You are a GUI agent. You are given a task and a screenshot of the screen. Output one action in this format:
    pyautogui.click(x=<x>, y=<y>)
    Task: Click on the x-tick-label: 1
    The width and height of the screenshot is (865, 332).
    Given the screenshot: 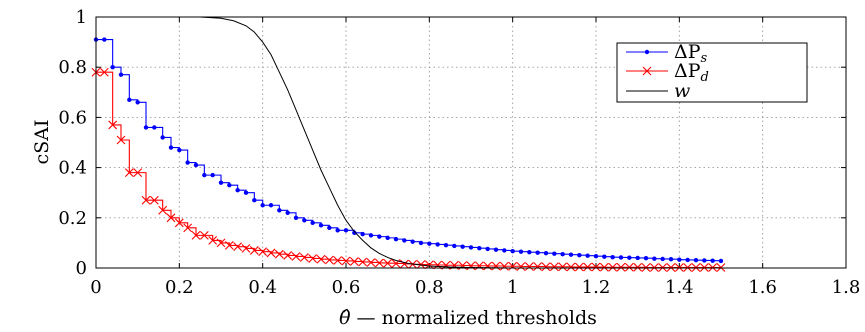 What is the action you would take?
    pyautogui.click(x=512, y=287)
    